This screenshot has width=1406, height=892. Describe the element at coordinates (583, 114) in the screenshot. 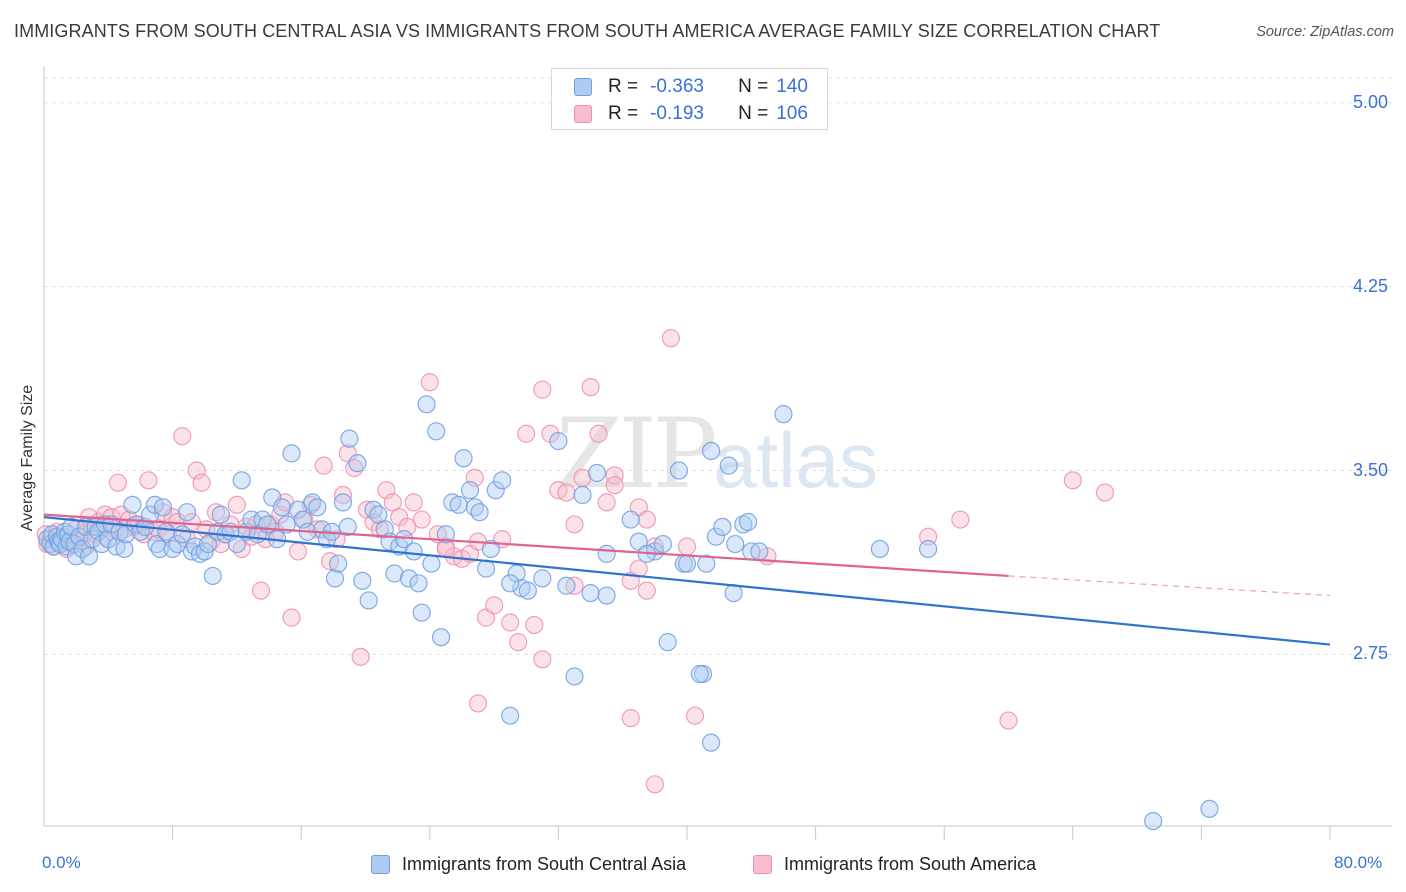

I see `legend-swatch-pink` at that location.